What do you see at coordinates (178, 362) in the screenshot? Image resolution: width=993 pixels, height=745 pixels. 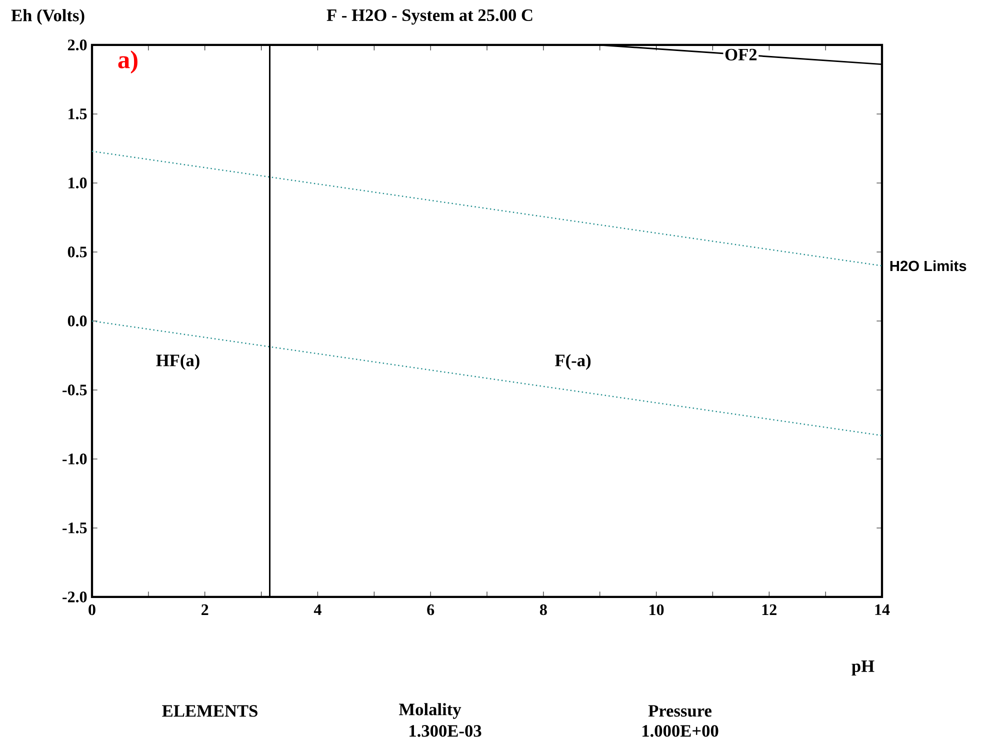 I see `annotation: HF(a)` at bounding box center [178, 362].